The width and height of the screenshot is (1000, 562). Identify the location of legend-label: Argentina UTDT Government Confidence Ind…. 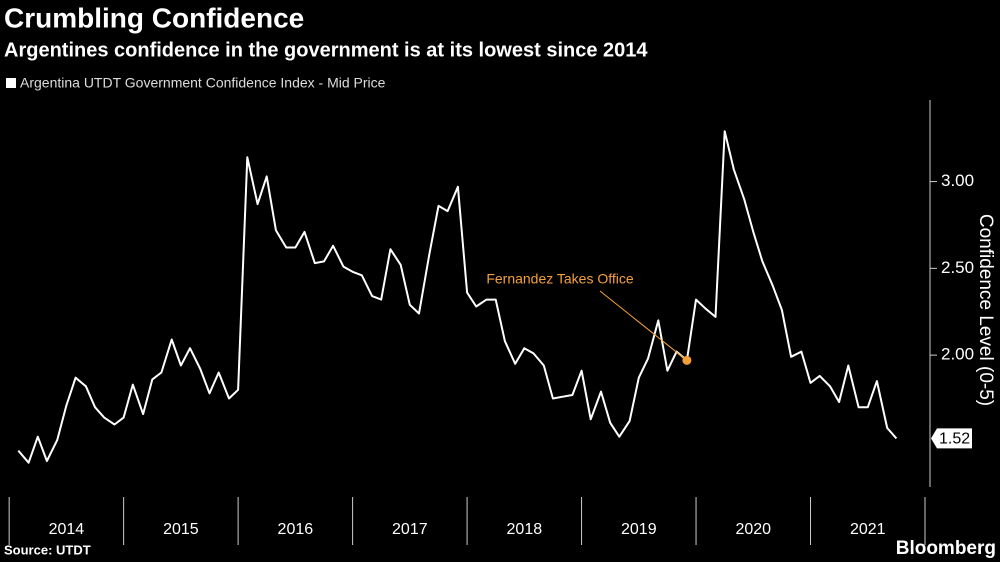
(203, 83).